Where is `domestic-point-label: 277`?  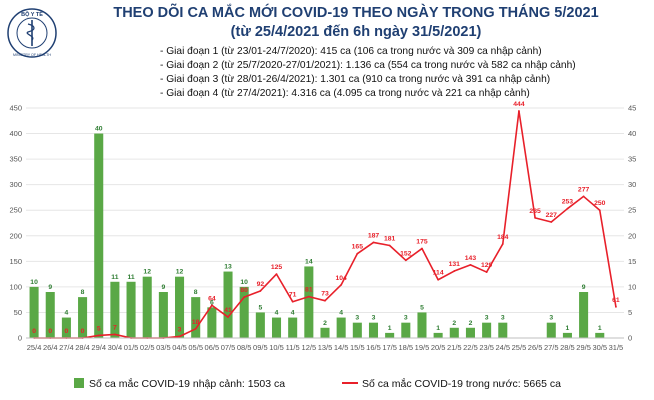
domestic-point-label: 277 is located at coordinates (584, 189).